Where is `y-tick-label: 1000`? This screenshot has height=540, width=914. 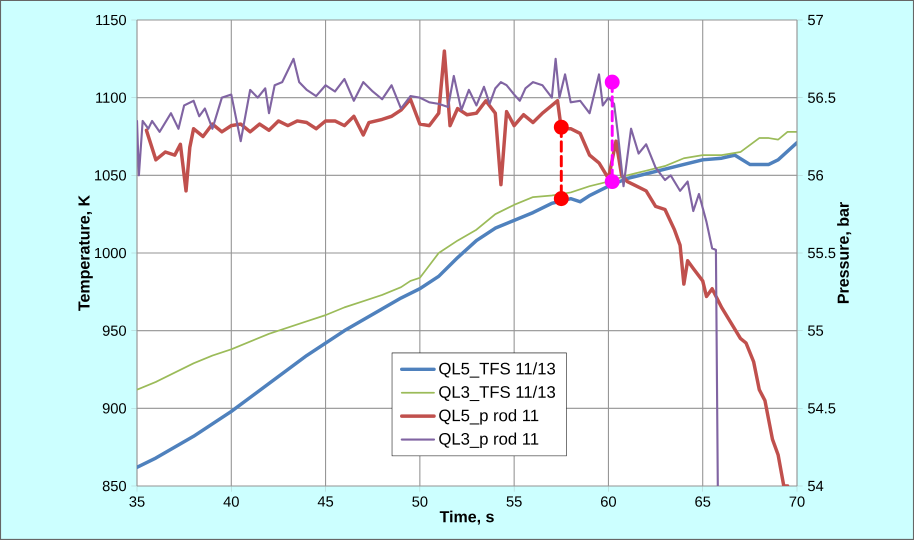 y-tick-label: 1000 is located at coordinates (110, 253).